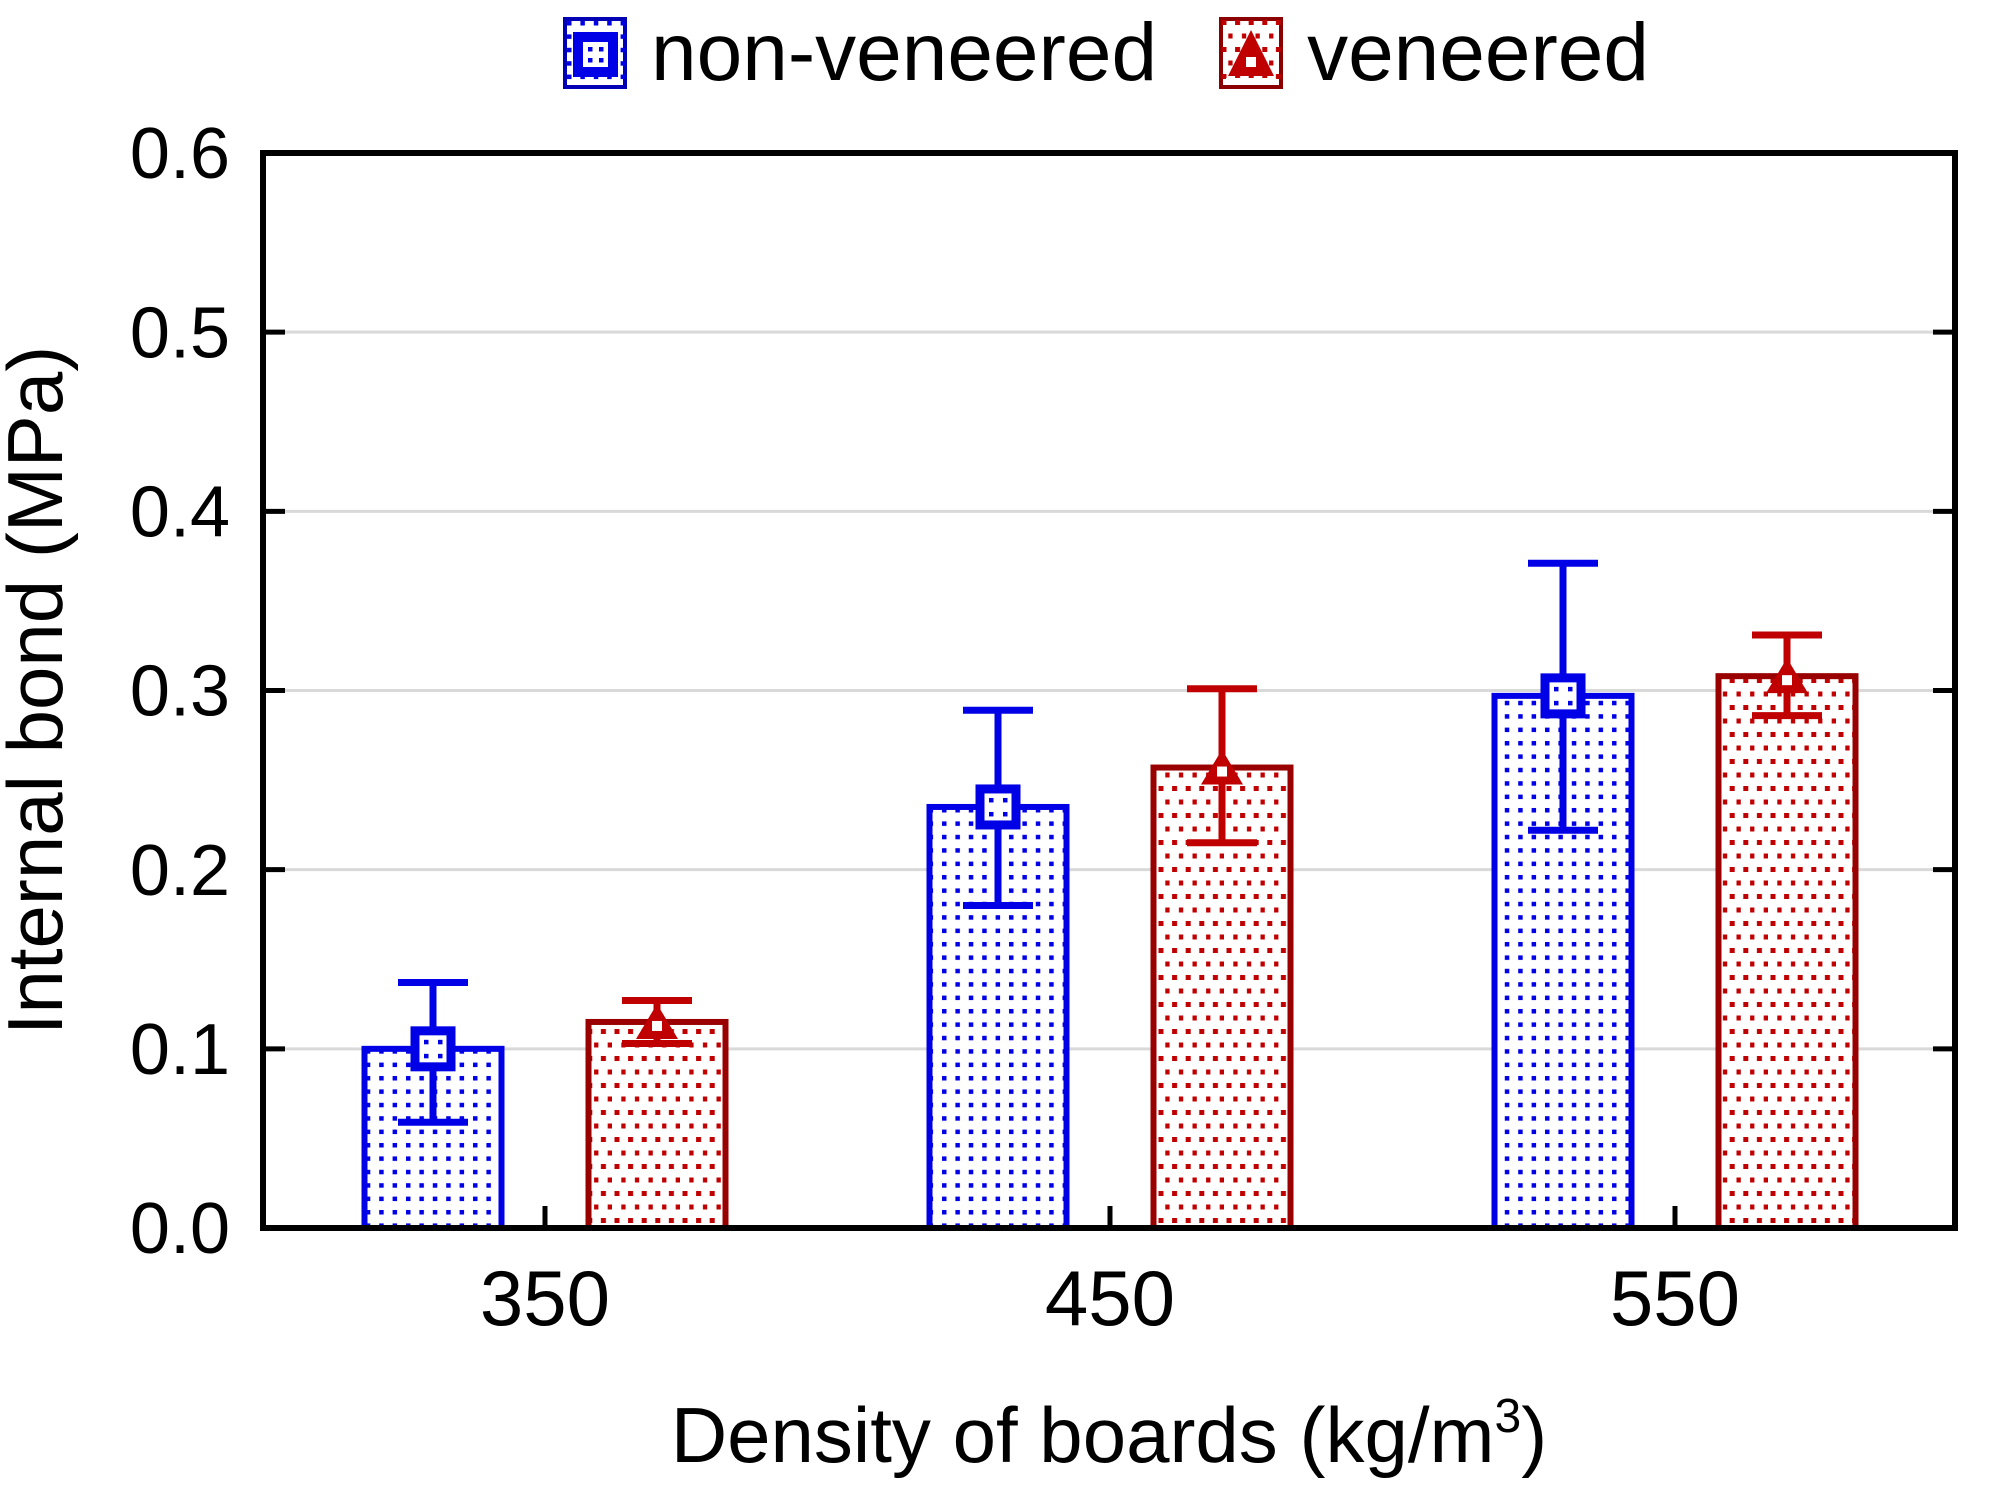 Image resolution: width=1990 pixels, height=1495 pixels. I want to click on y-tick-label-0.1: 0.1, so click(180, 1050).